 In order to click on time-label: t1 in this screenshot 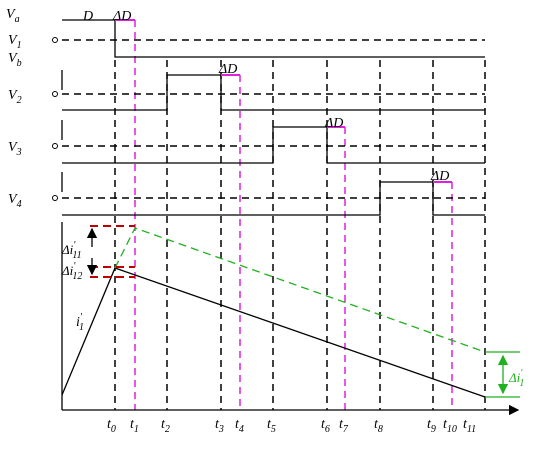, I will do `click(134, 426)`.